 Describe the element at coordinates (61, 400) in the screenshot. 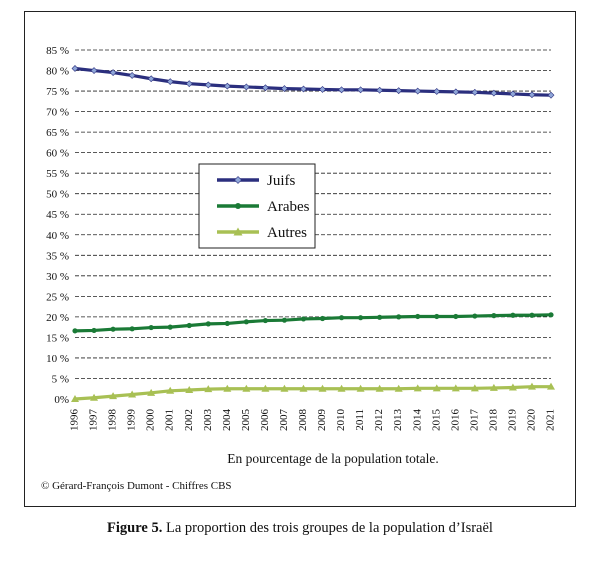

I see `y-tick-label: 0%` at that location.